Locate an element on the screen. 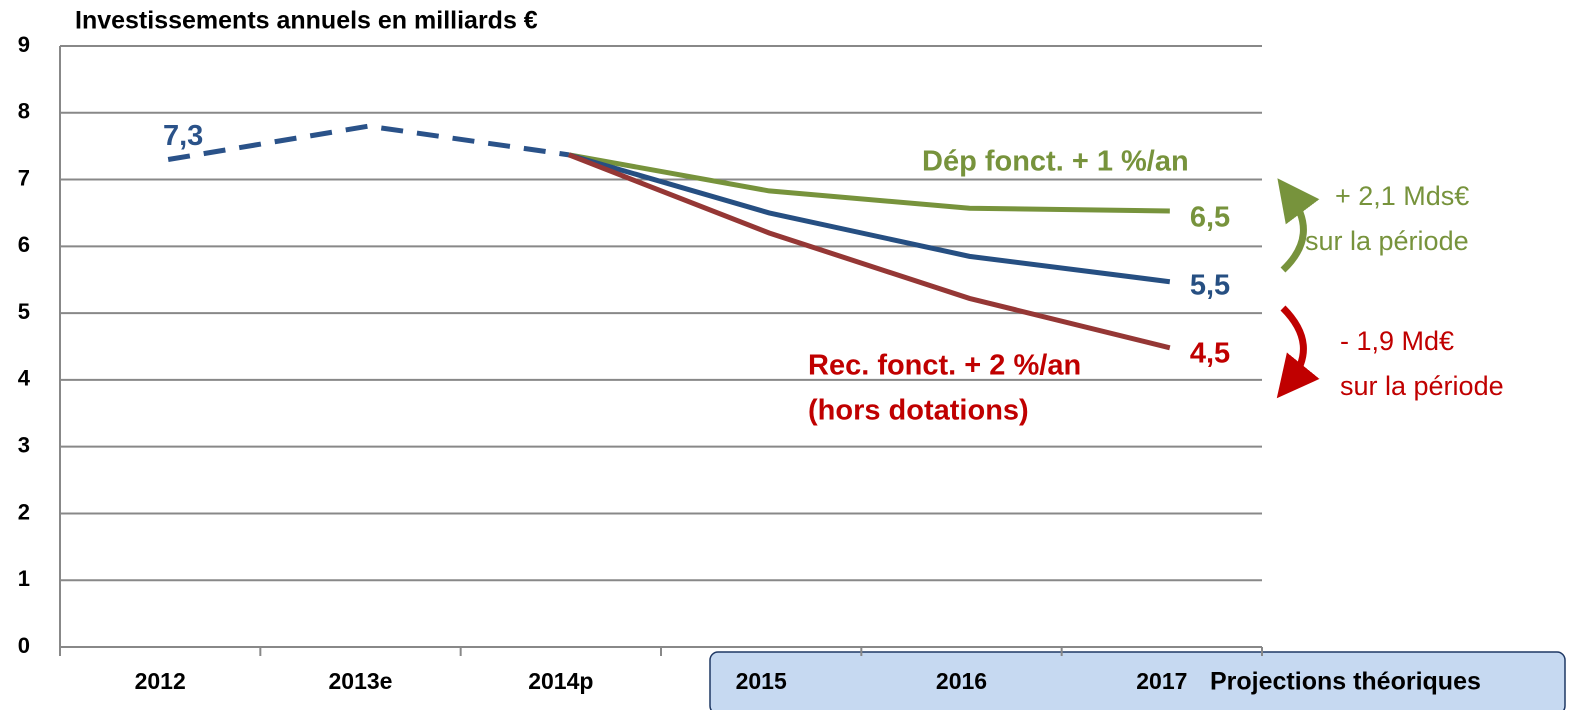 The height and width of the screenshot is (710, 1593). y-tick-label: 3 is located at coordinates (24, 444).